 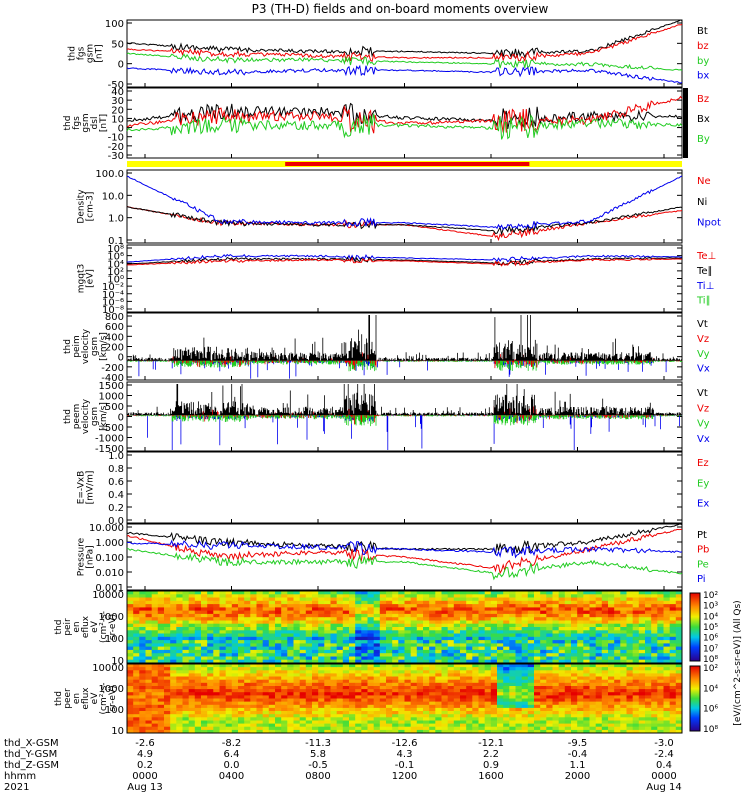 I want to click on y-tick-label: 20, so click(x=117, y=110).